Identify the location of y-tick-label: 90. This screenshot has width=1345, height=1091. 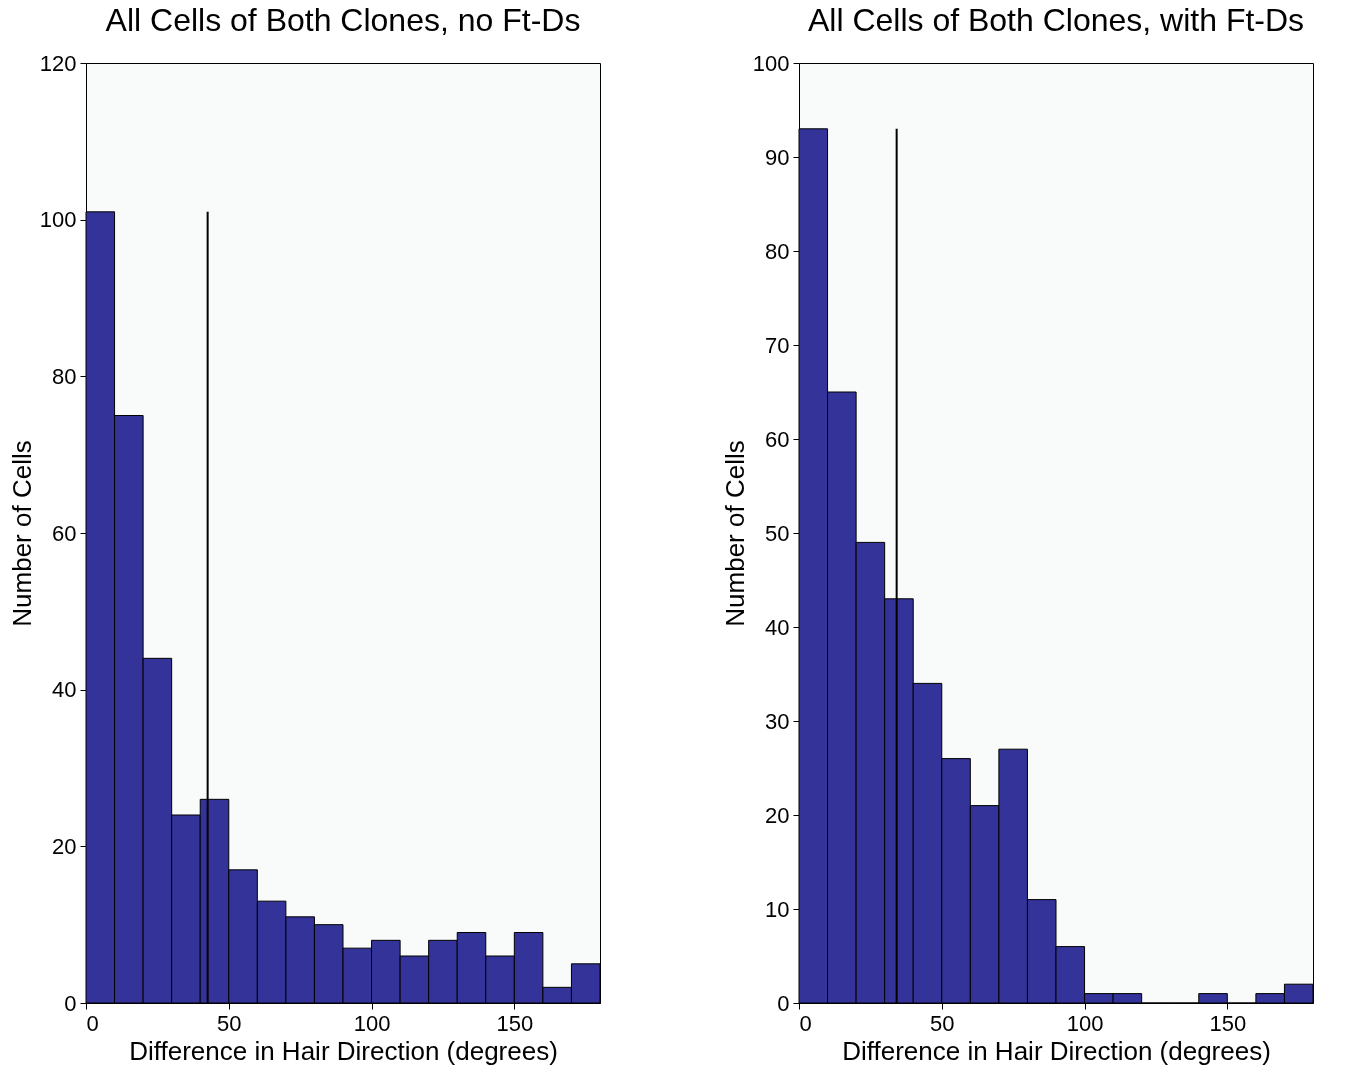
(777, 157).